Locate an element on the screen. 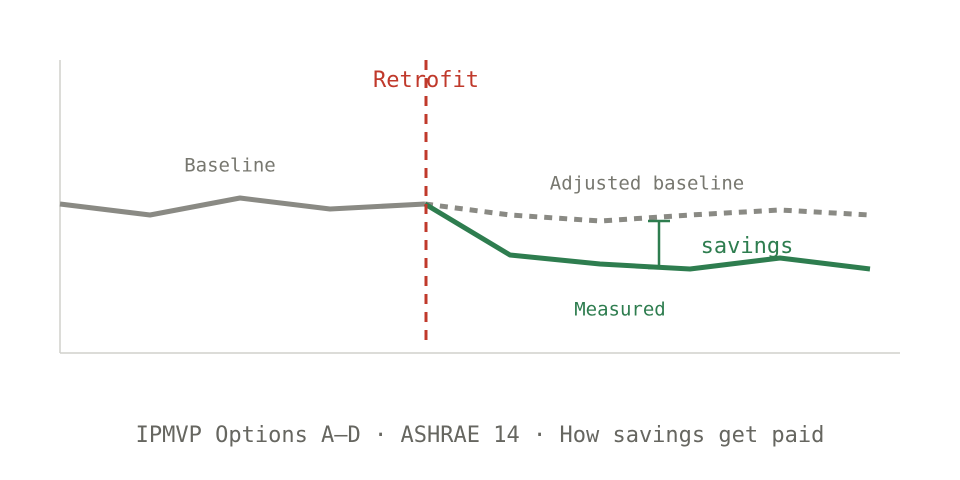 The image size is (960, 480). baseline-label: Baseline is located at coordinates (230, 166).